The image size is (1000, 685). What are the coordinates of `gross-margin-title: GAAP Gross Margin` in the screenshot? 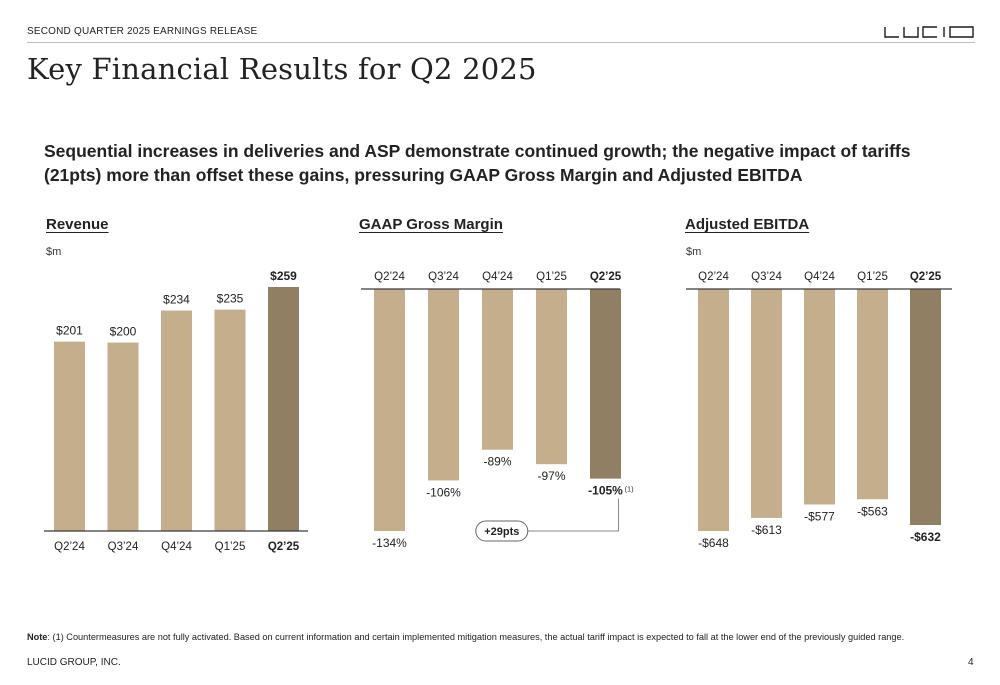 It's located at (431, 224).